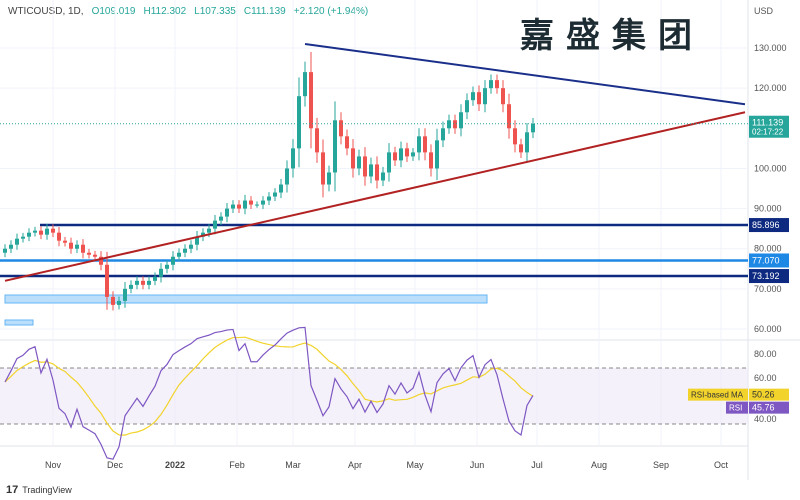 The width and height of the screenshot is (800, 500). I want to click on symbol-name: WTICOUSD, 1D,, so click(46, 11).